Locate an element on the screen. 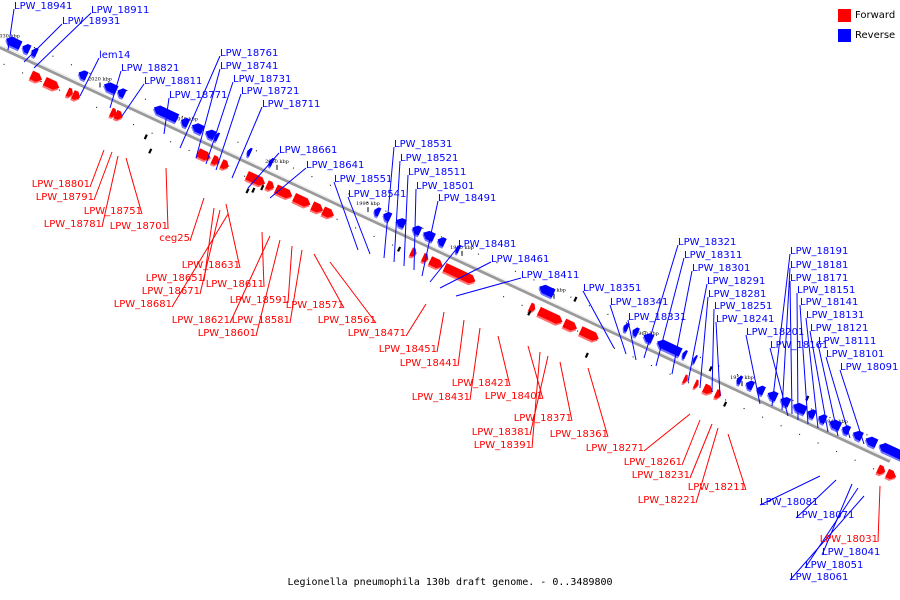 The width and height of the screenshot is (900, 600). gene-label-lpw-18141: LPW_18141 is located at coordinates (829, 302).